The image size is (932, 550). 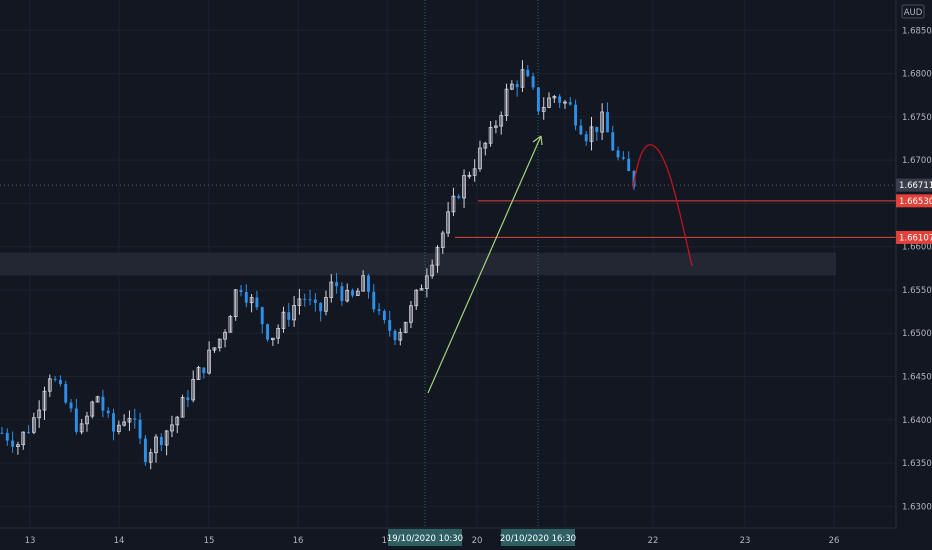 I want to click on y-tick-label: 1.66000, so click(x=917, y=248).